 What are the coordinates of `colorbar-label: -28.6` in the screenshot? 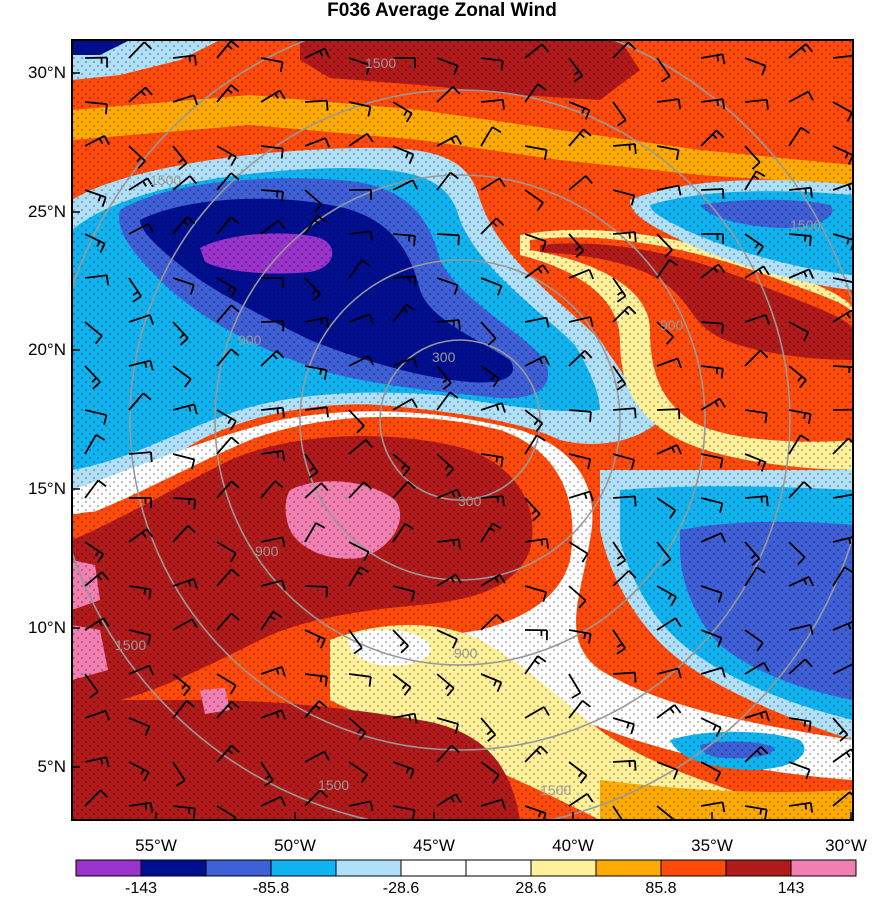 It's located at (401, 888).